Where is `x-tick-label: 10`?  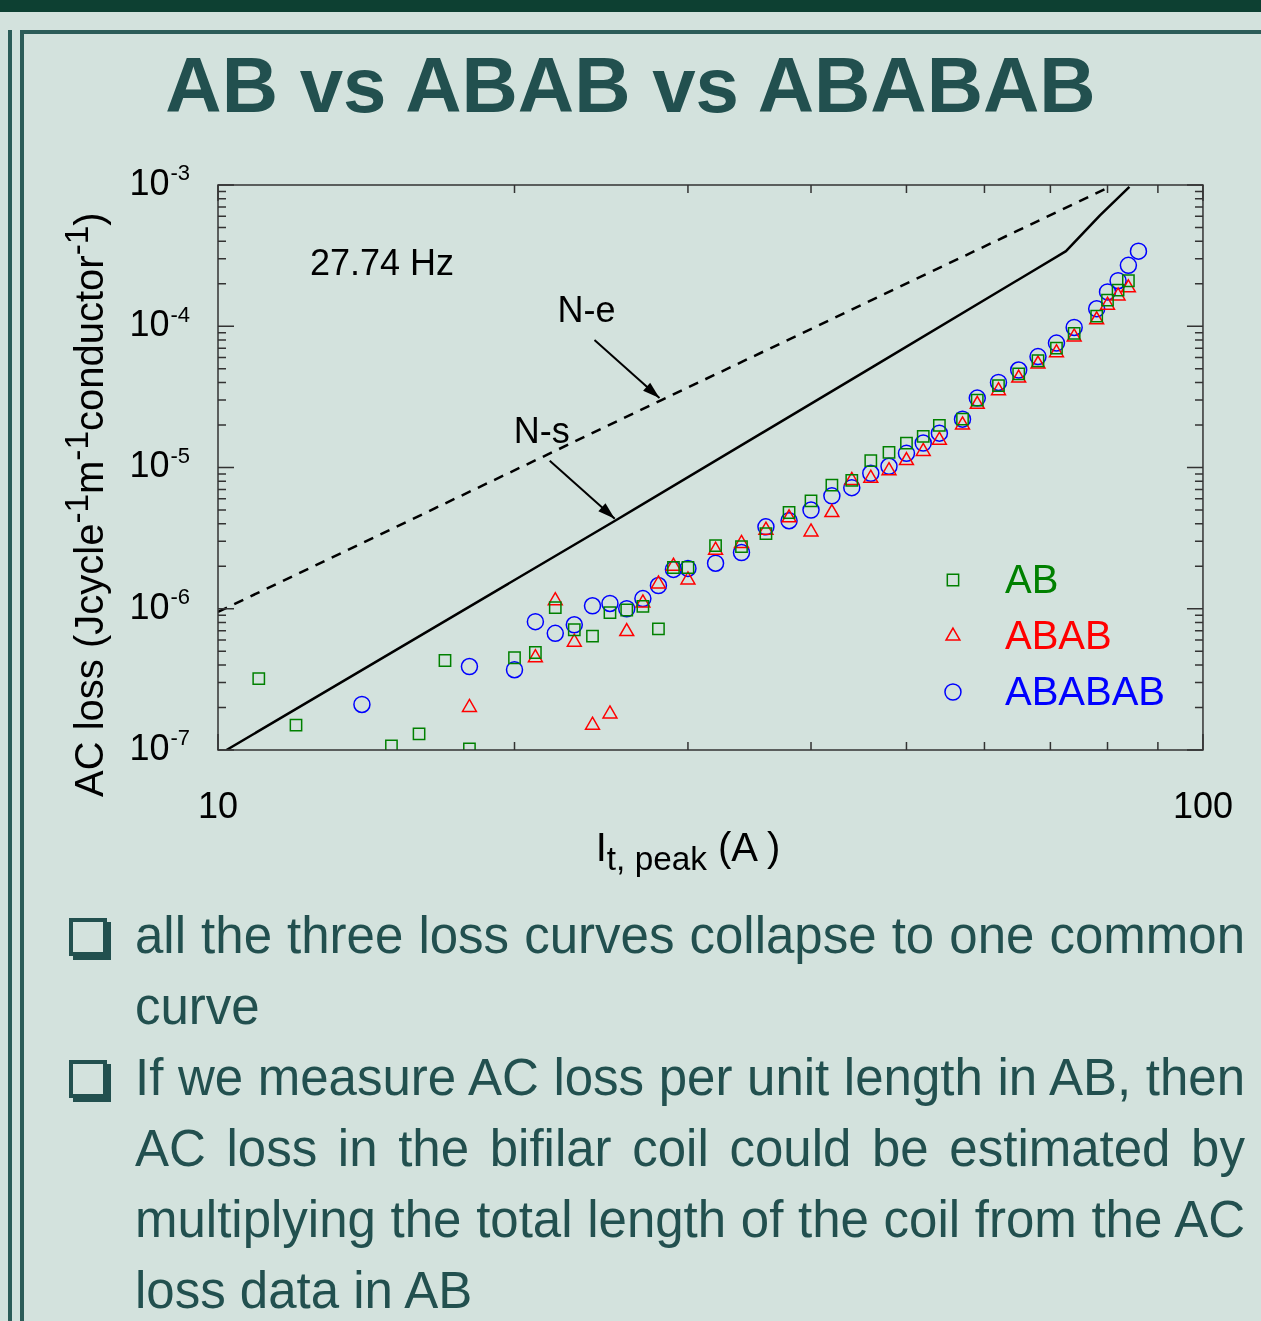
x-tick-label: 10 is located at coordinates (218, 805).